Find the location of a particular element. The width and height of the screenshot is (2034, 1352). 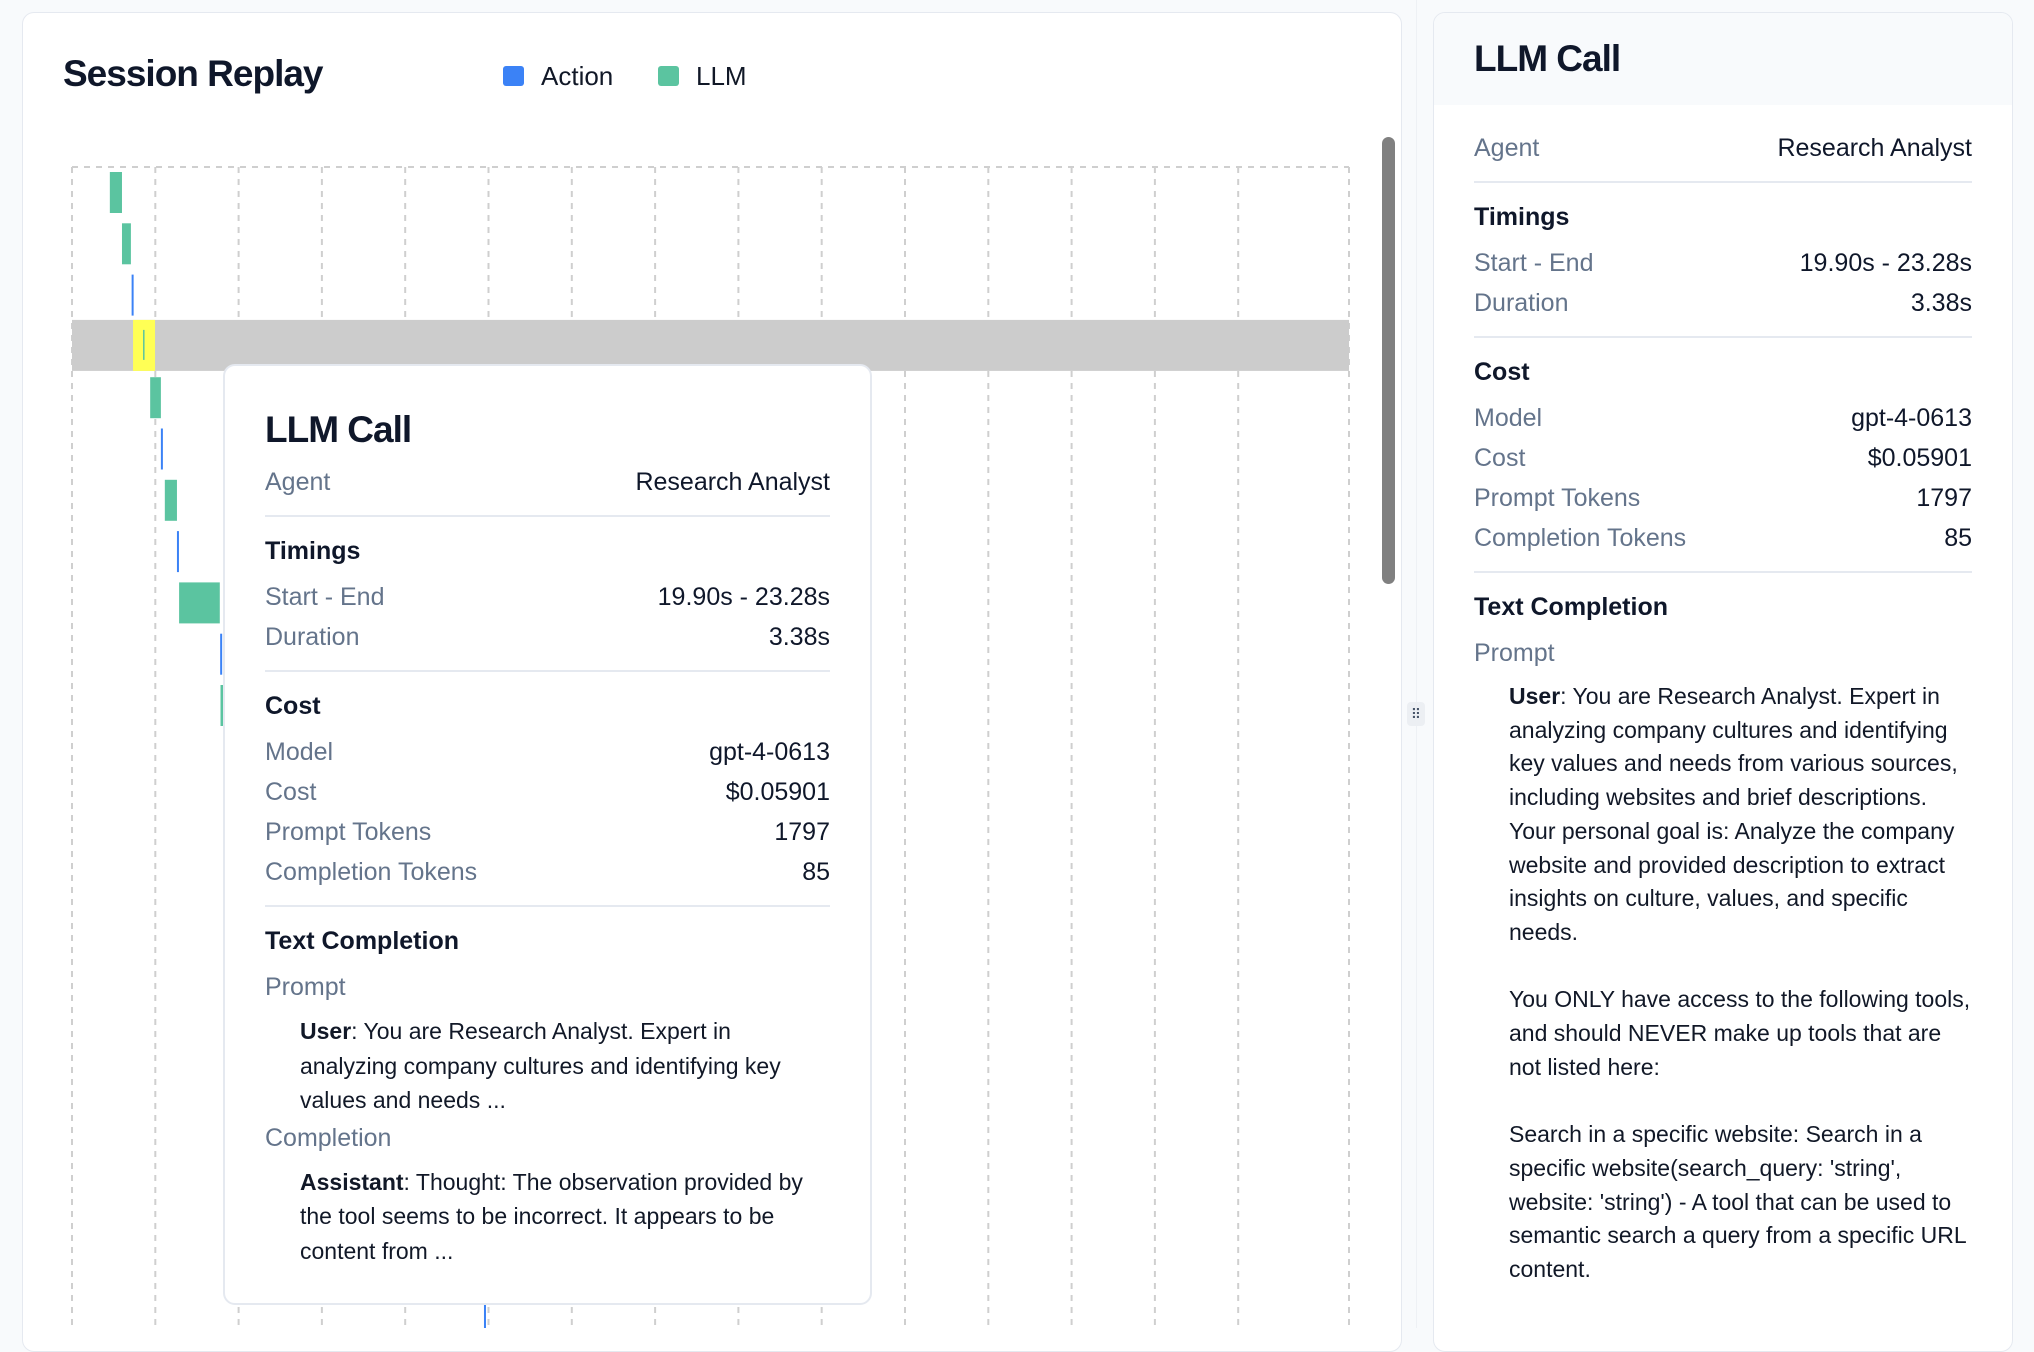

tooltip-title: LLM Call is located at coordinates (338, 429).